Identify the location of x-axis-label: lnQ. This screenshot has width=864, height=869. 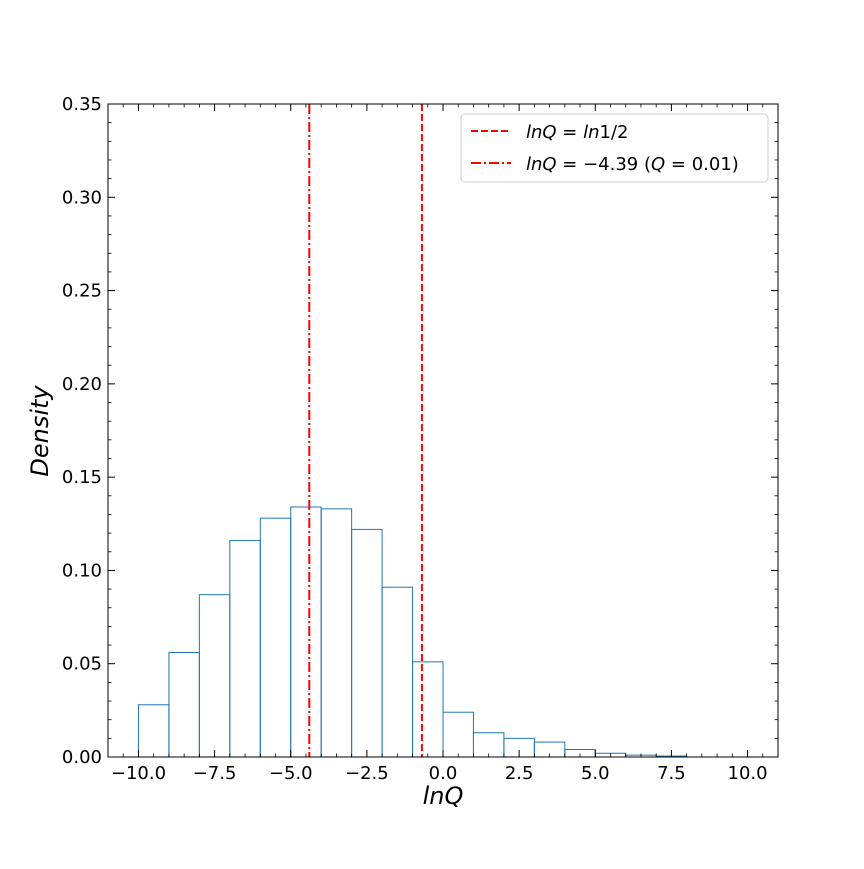
(443, 796).